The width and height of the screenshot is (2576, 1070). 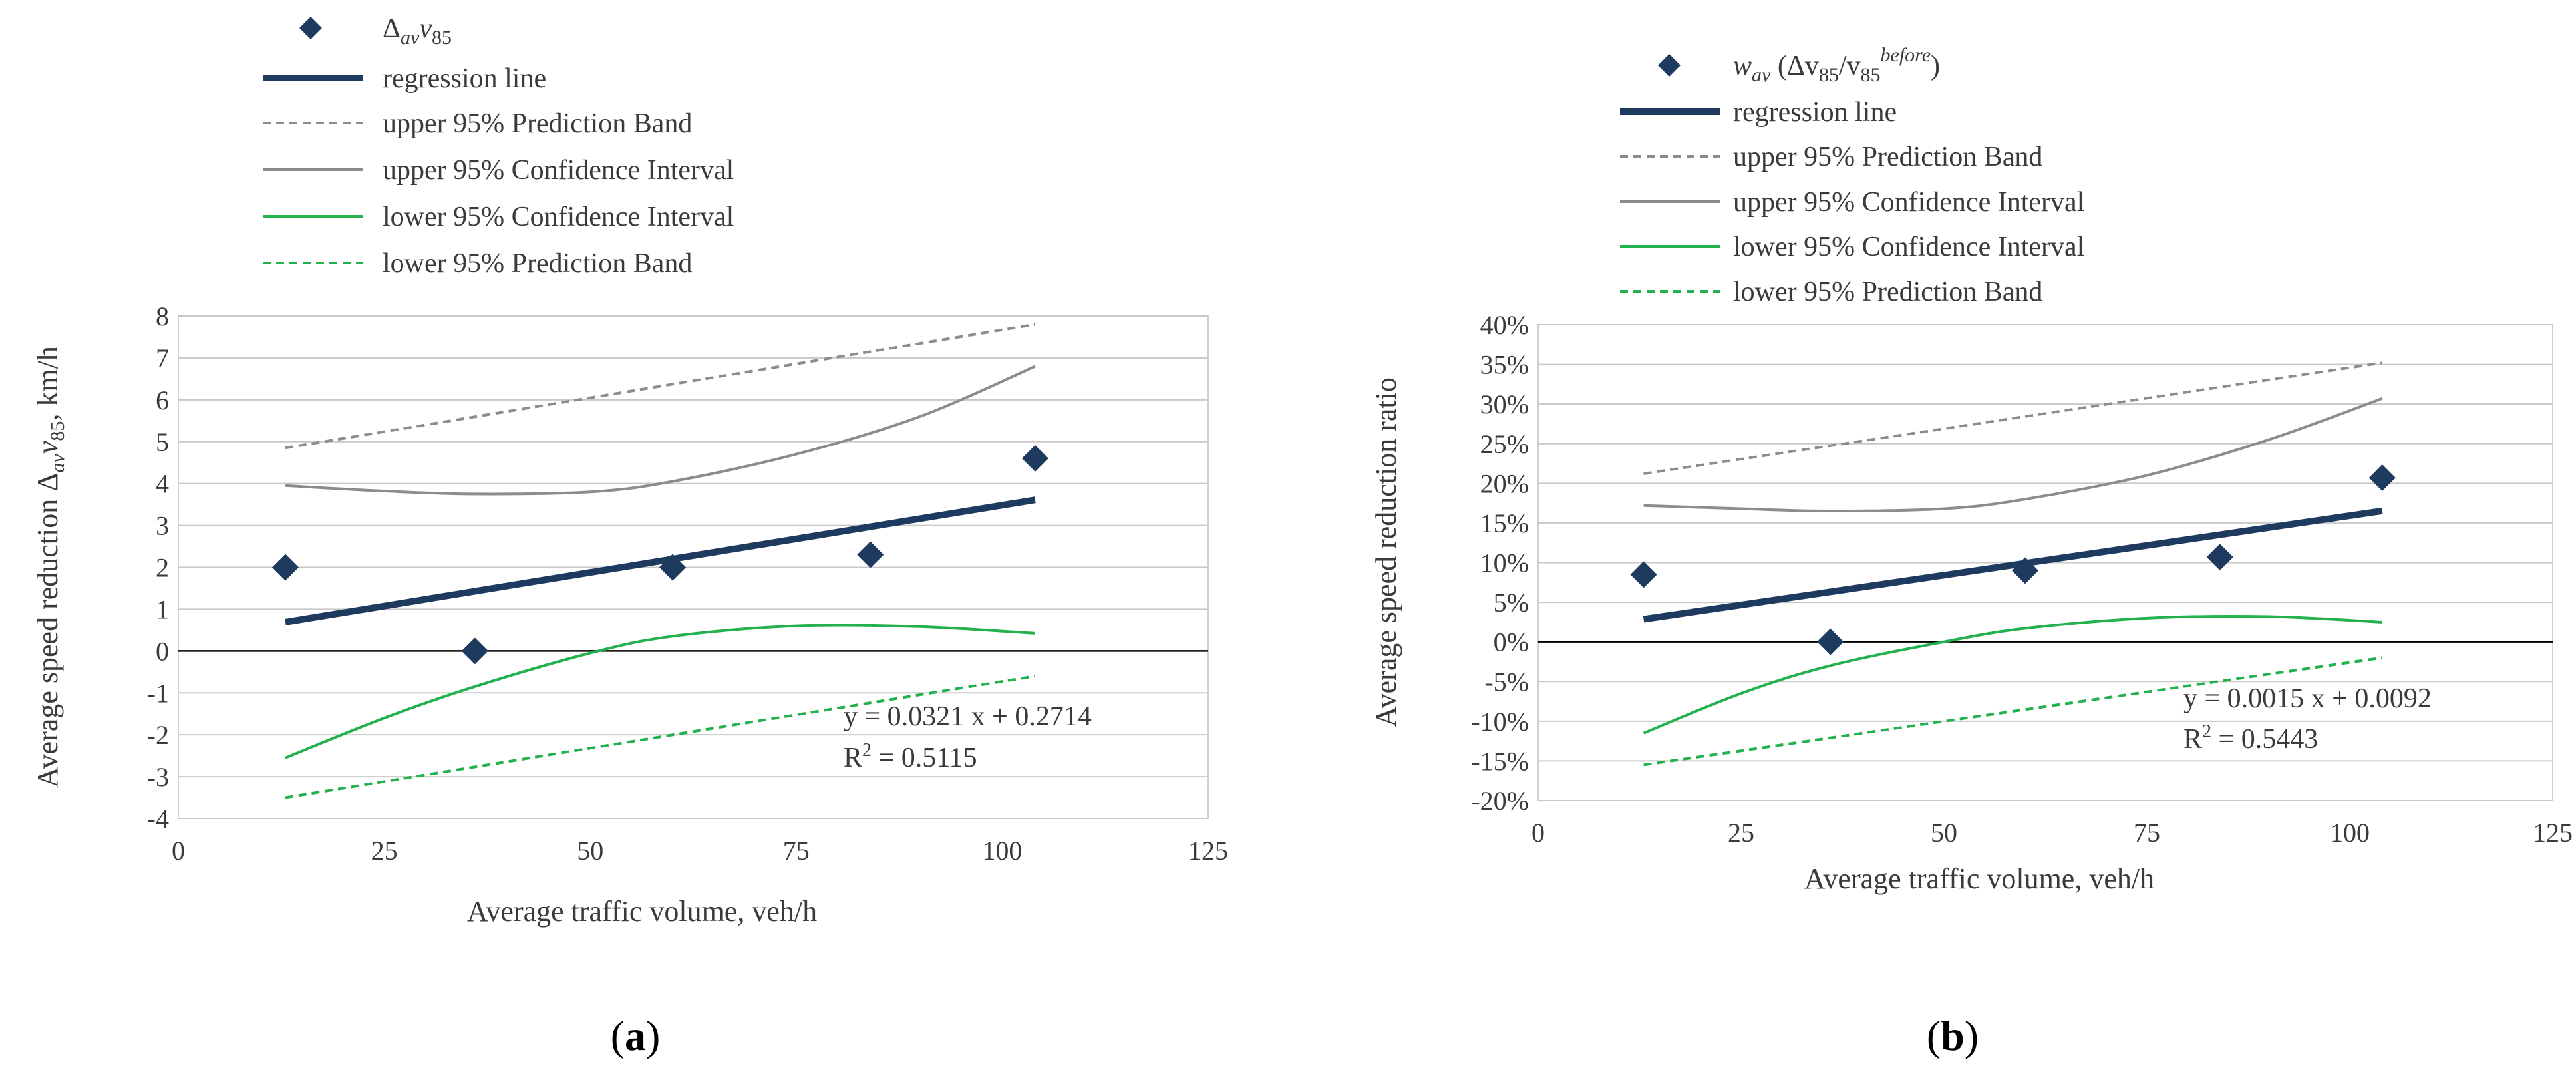 What do you see at coordinates (1979, 879) in the screenshot?
I see `x-axis-title-b: Average traffic volume, veh/h` at bounding box center [1979, 879].